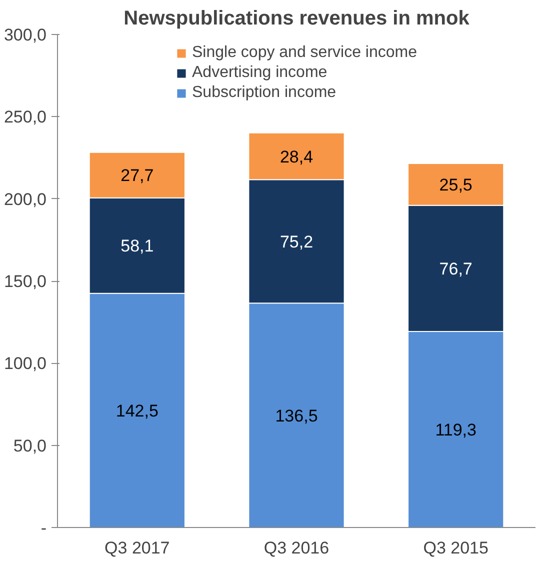 This screenshot has width=545, height=566. I want to click on y-tick-label: 100,0, so click(25, 364).